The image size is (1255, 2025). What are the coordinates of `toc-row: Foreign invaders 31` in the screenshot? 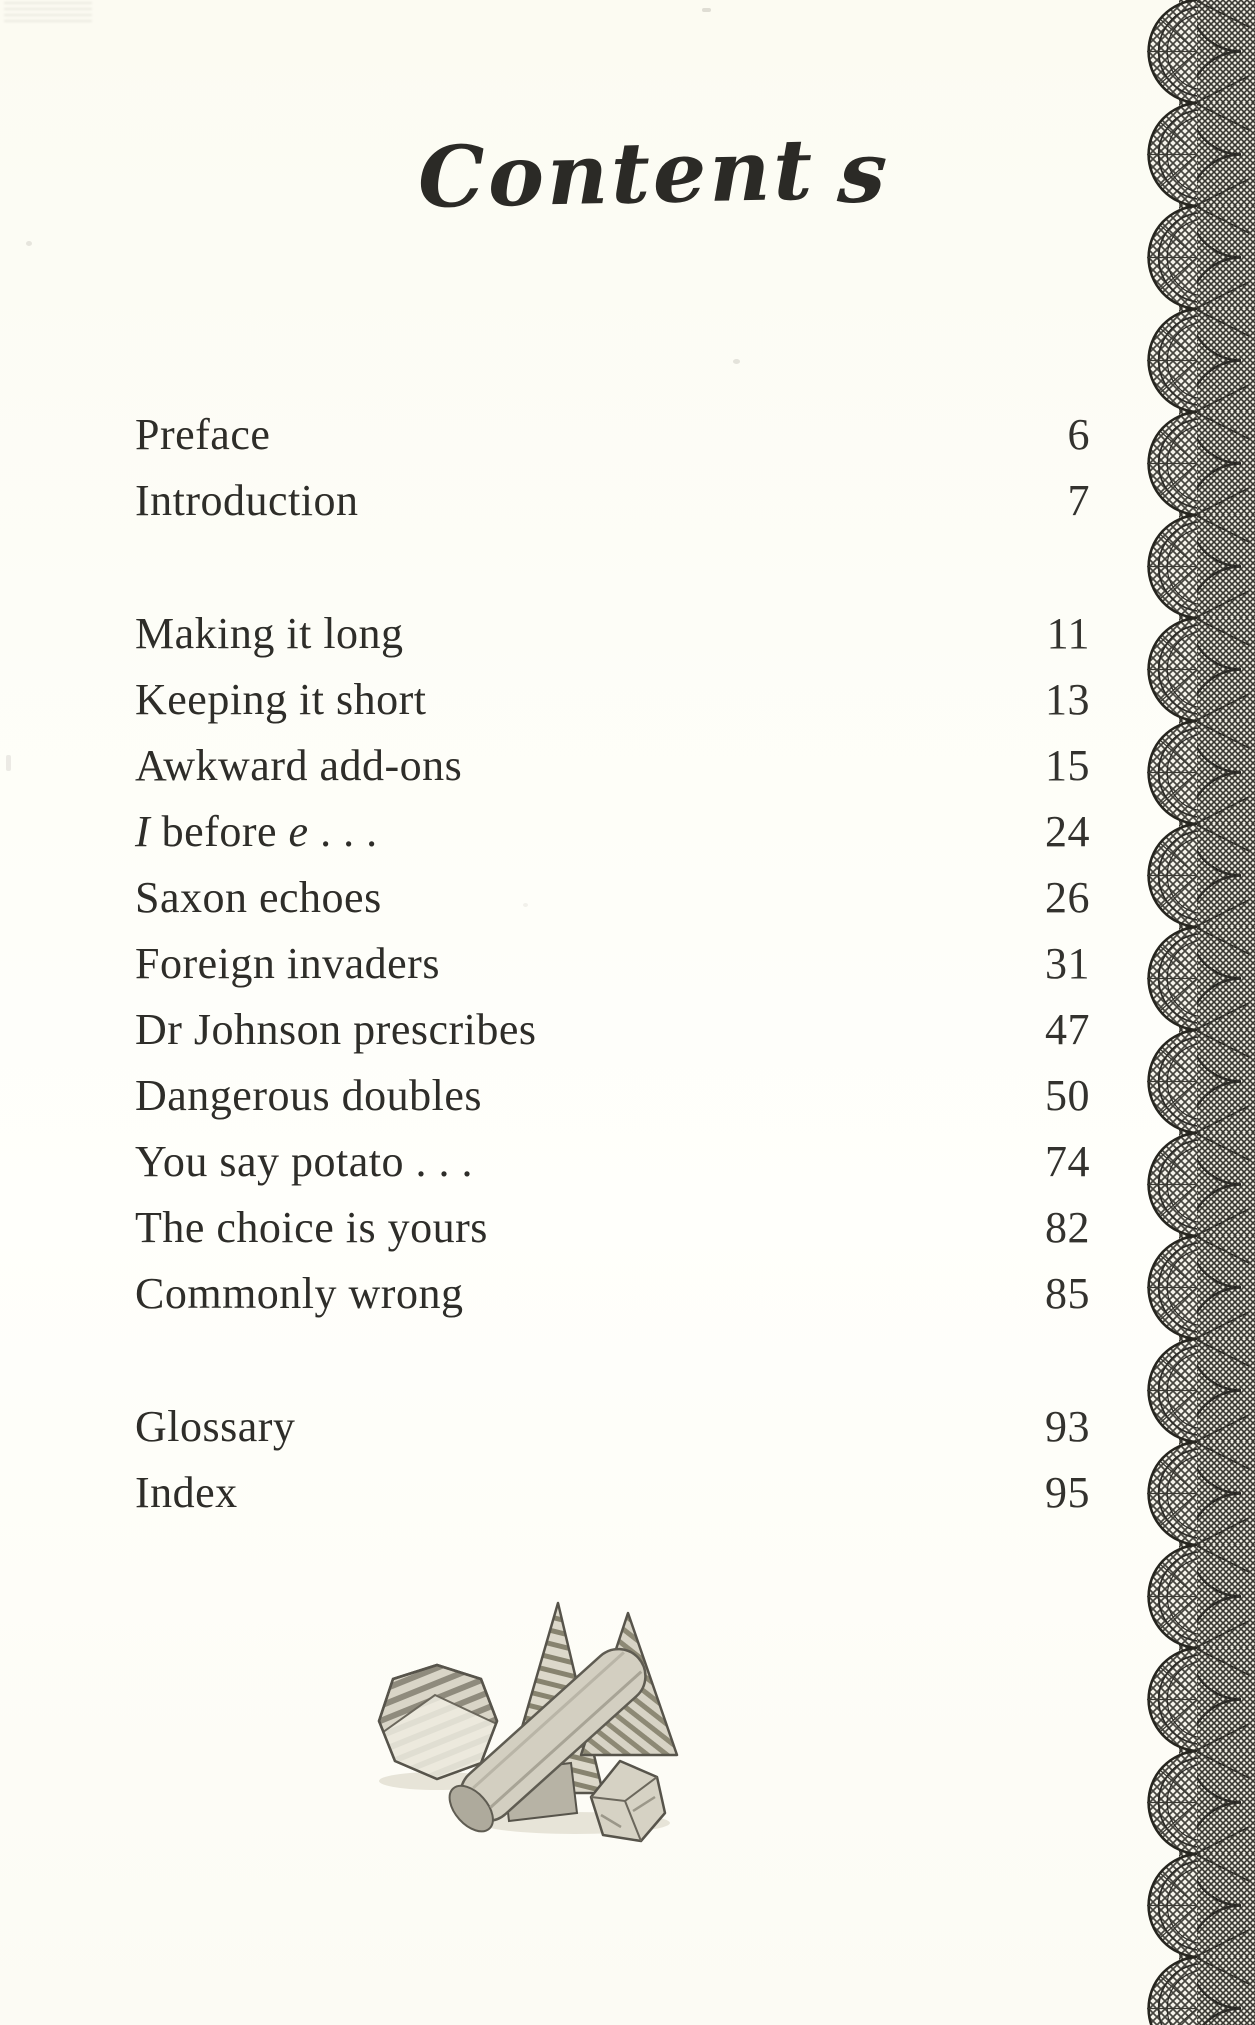 It's located at (612, 964).